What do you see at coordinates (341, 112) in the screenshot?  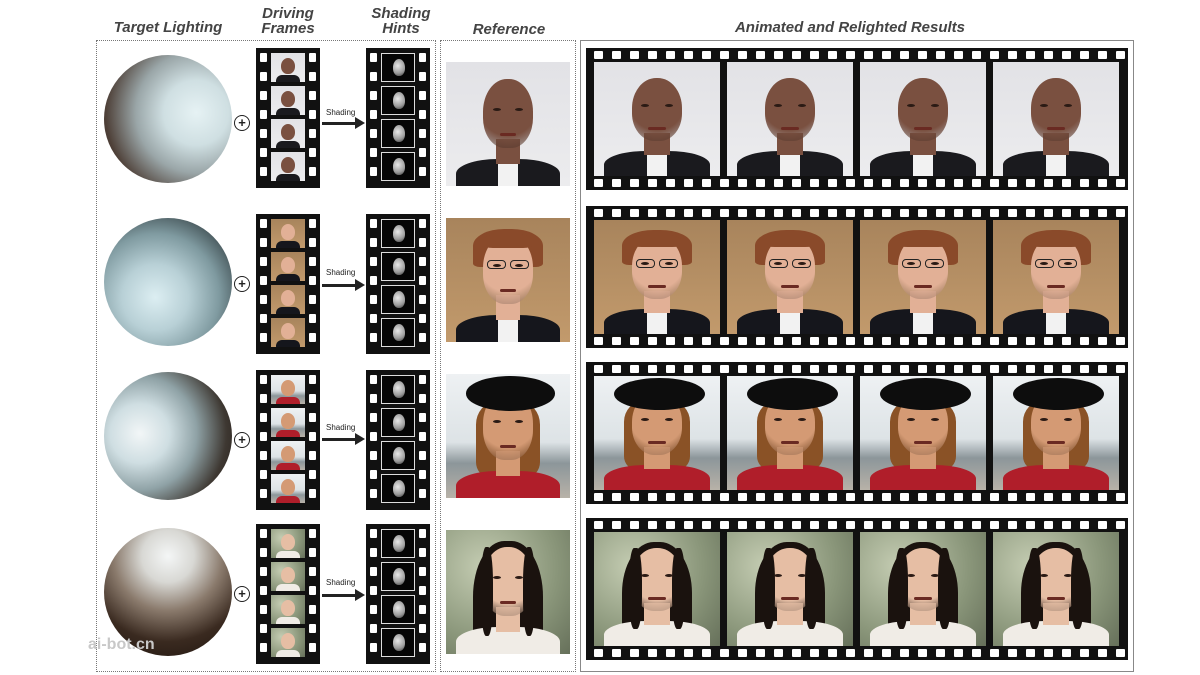 I see `arrow-label-1: Shading` at bounding box center [341, 112].